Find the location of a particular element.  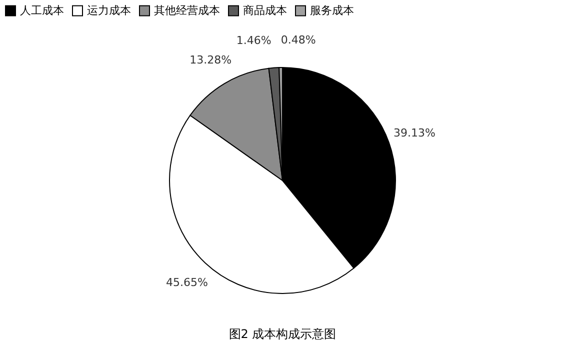

data-label: 1.46% is located at coordinates (254, 40).